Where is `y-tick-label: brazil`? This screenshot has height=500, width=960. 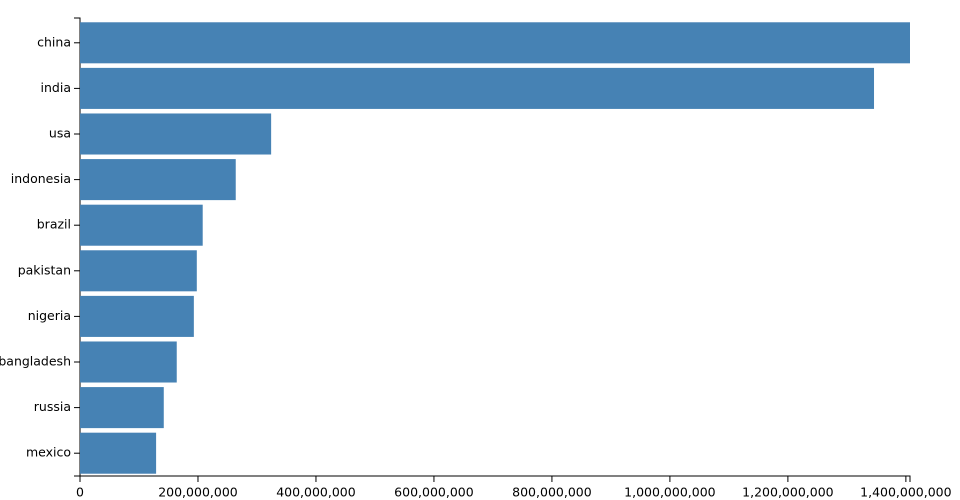 y-tick-label: brazil is located at coordinates (54, 224).